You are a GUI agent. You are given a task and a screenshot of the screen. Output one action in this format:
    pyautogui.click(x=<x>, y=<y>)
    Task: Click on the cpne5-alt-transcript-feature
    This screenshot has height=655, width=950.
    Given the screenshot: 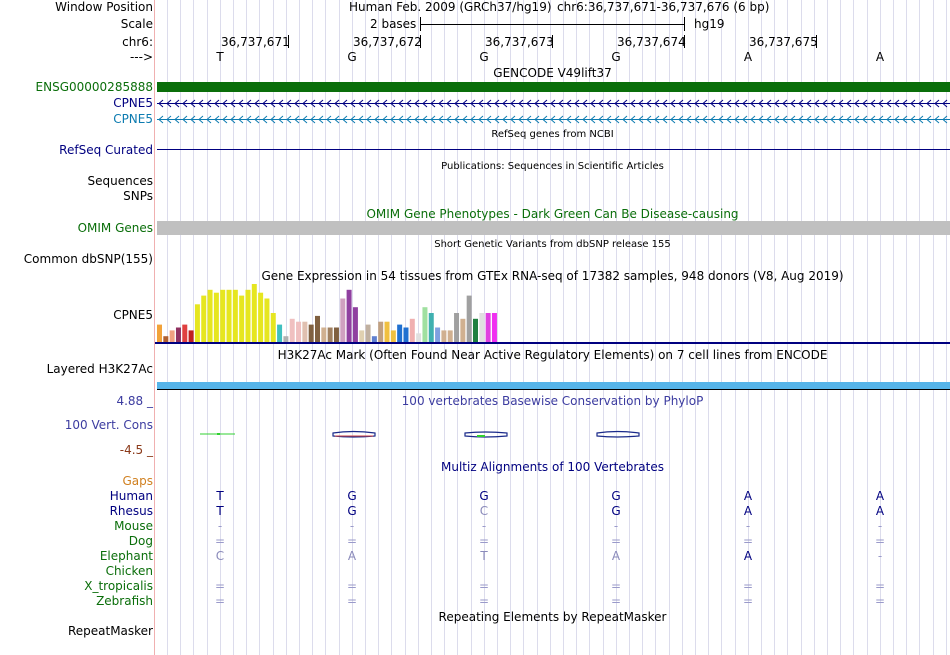 What is the action you would take?
    pyautogui.click(x=553, y=119)
    